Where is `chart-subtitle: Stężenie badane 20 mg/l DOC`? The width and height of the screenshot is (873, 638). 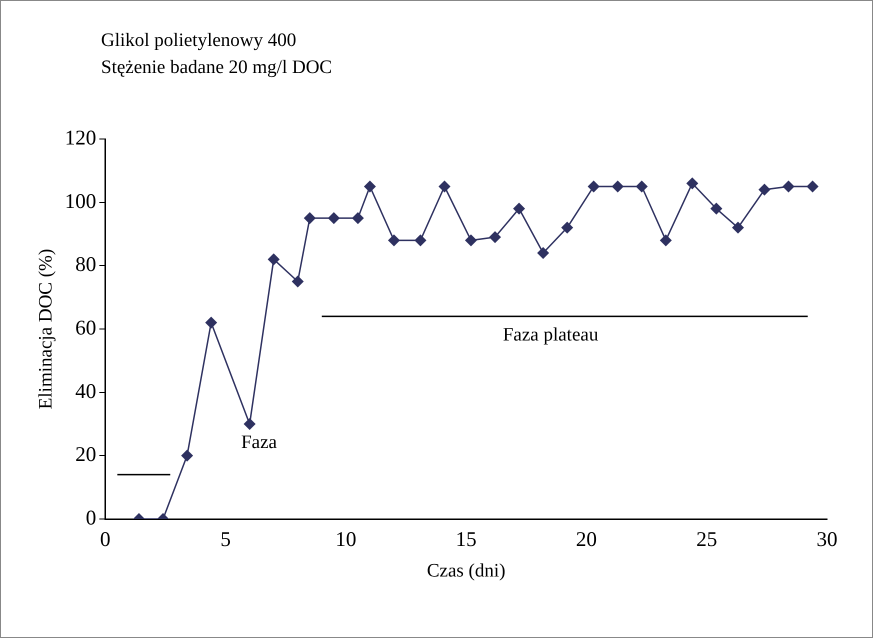
chart-subtitle: Stężenie badane 20 mg/l DOC is located at coordinates (216, 67).